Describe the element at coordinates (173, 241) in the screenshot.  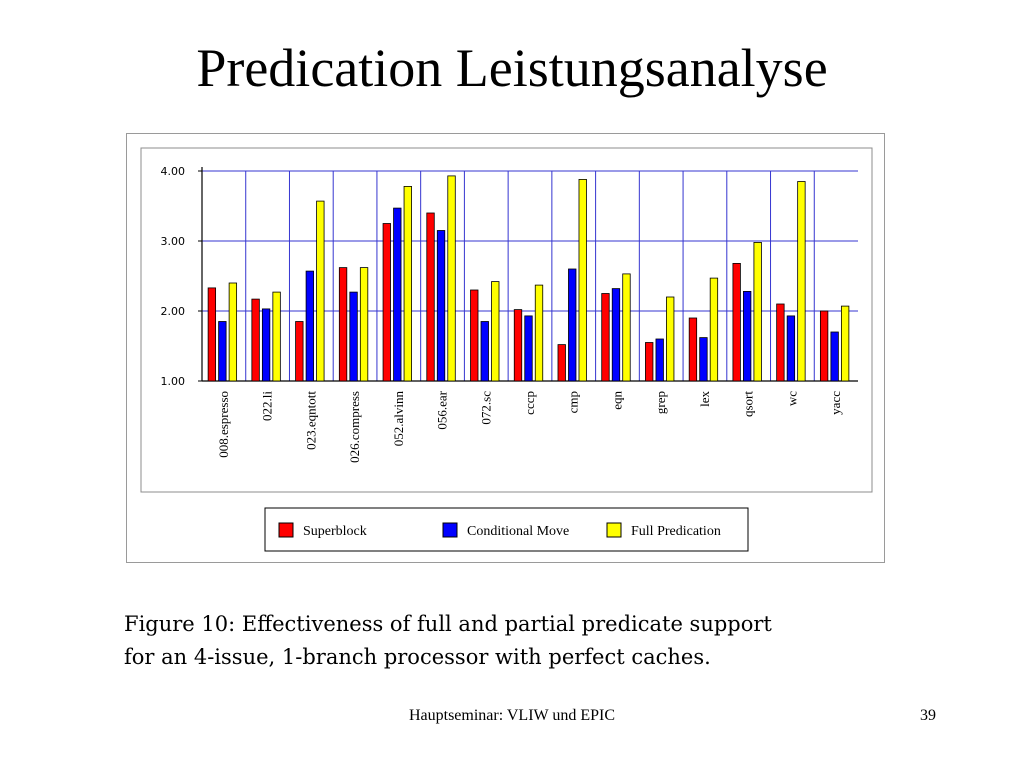
I see `y-tick-label: 3.00` at that location.